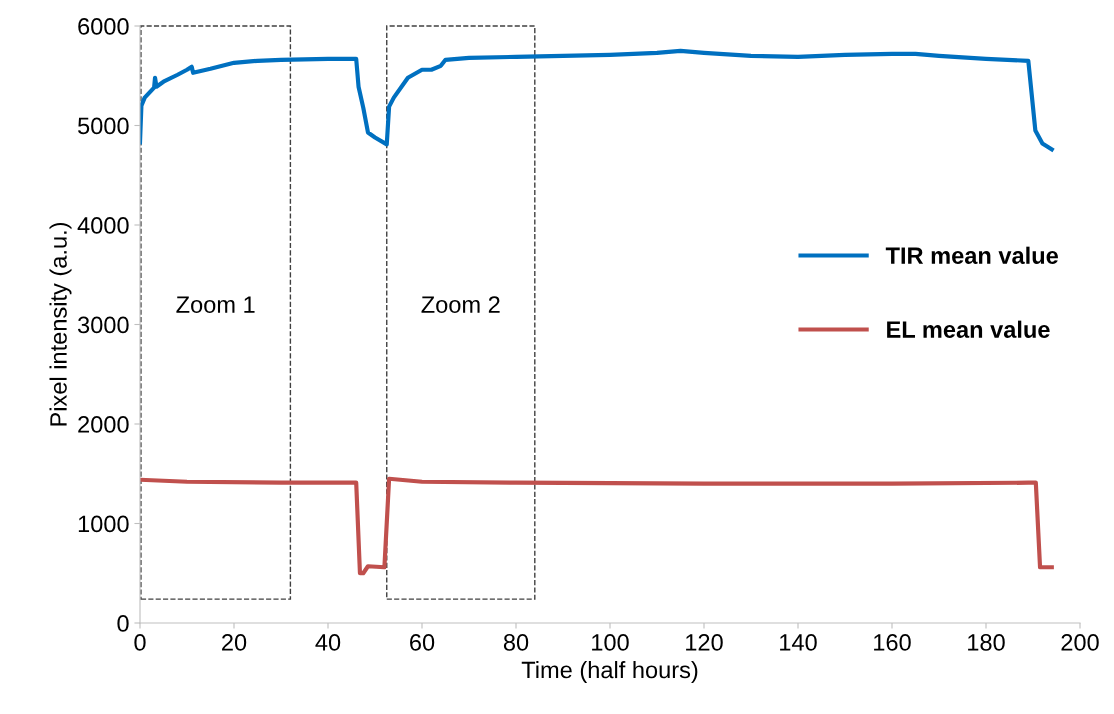 The height and width of the screenshot is (714, 1114). I want to click on legend-label: EL mean value, so click(968, 329).